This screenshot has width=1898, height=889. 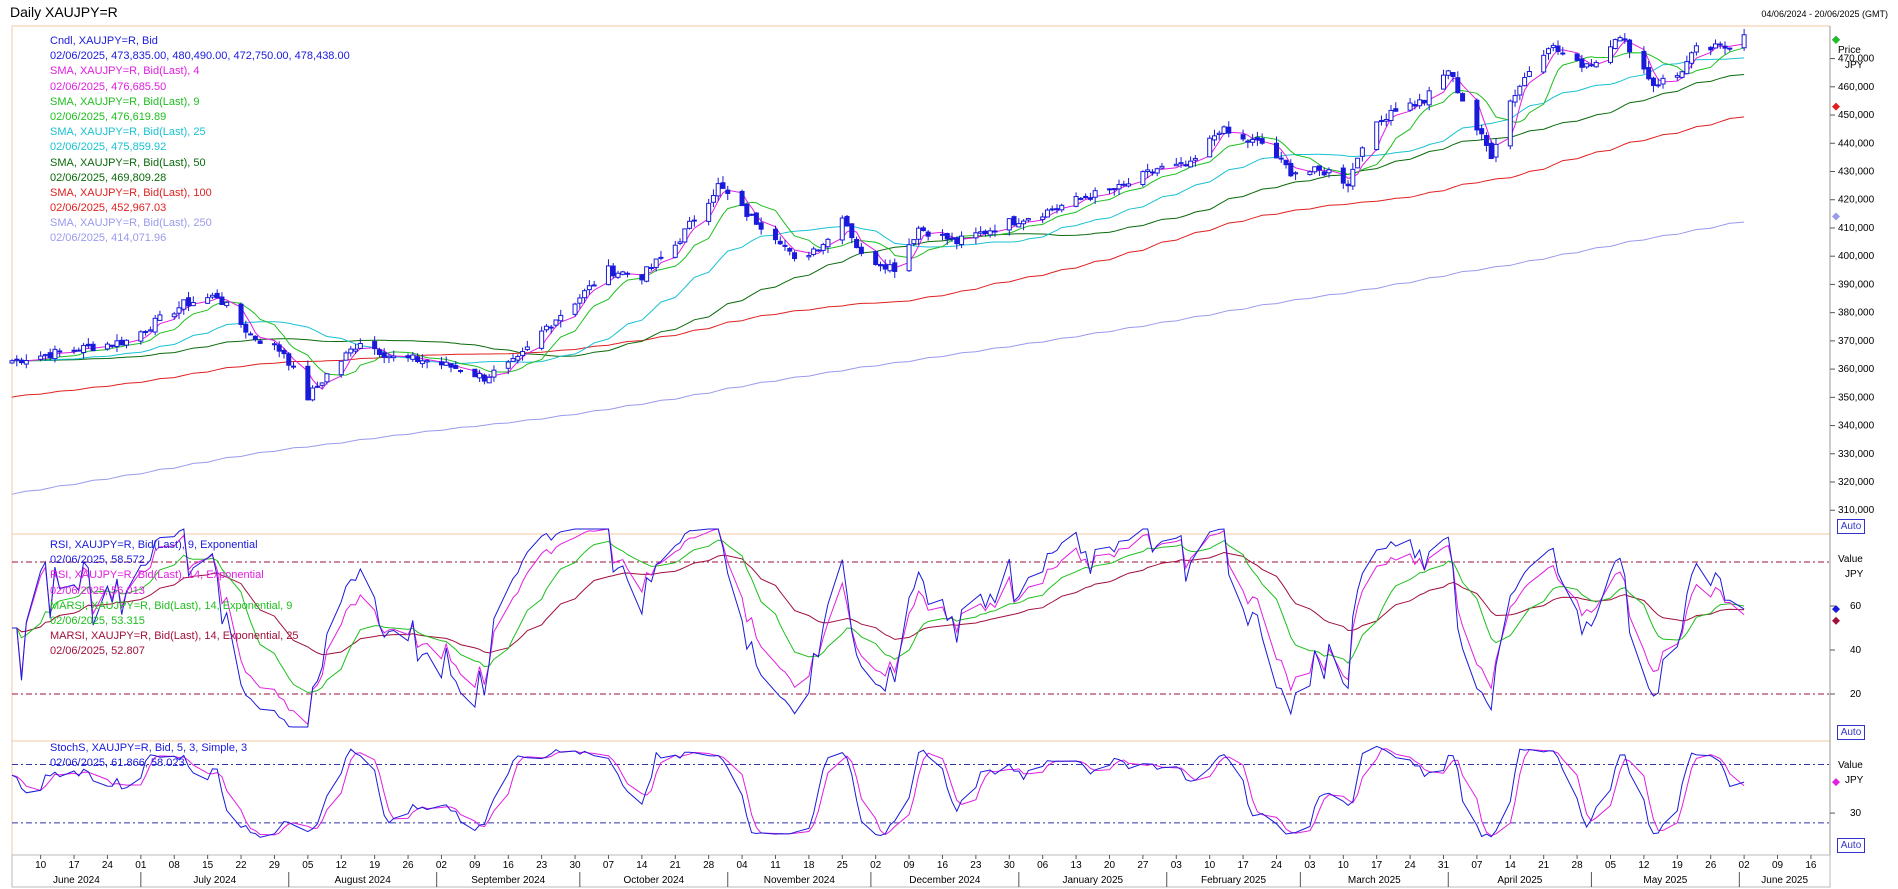 I want to click on stoch-axis-marker, so click(x=1836, y=782).